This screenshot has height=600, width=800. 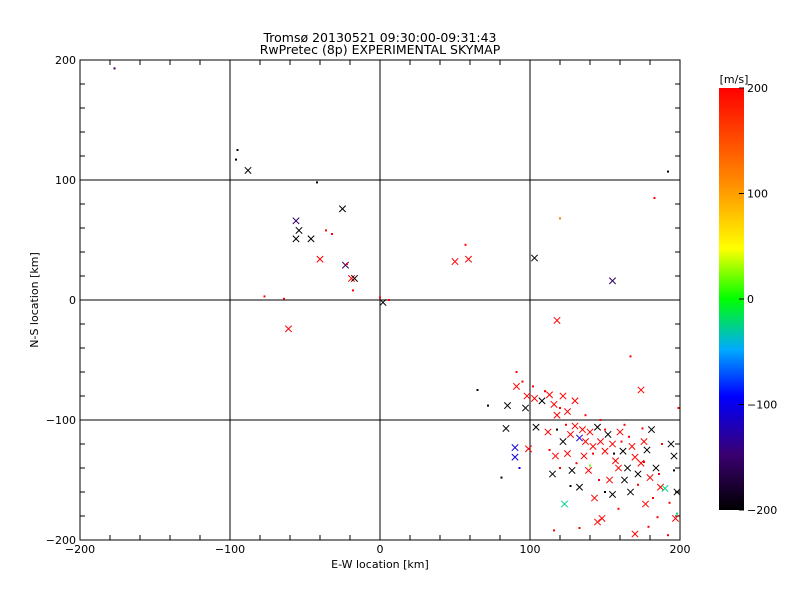 I want to click on y-axis-label: N-S location [km], so click(x=34, y=300).